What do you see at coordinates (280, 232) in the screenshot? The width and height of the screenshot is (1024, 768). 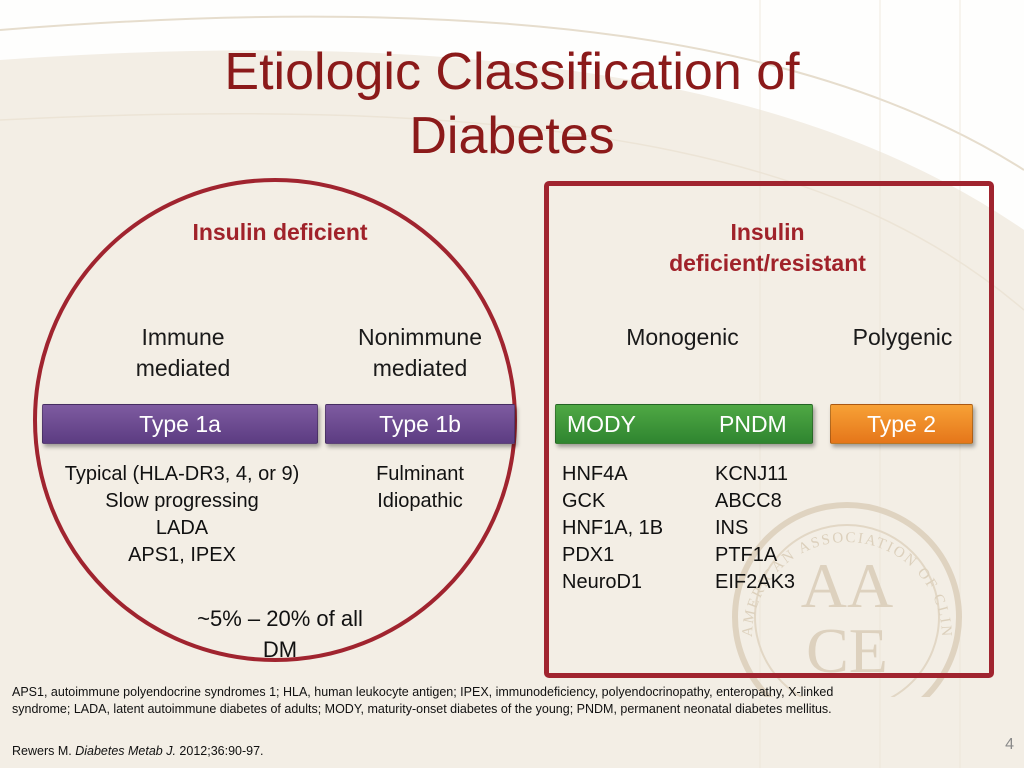 I see `group-label-insulin-deficient: Insulin deficient` at bounding box center [280, 232].